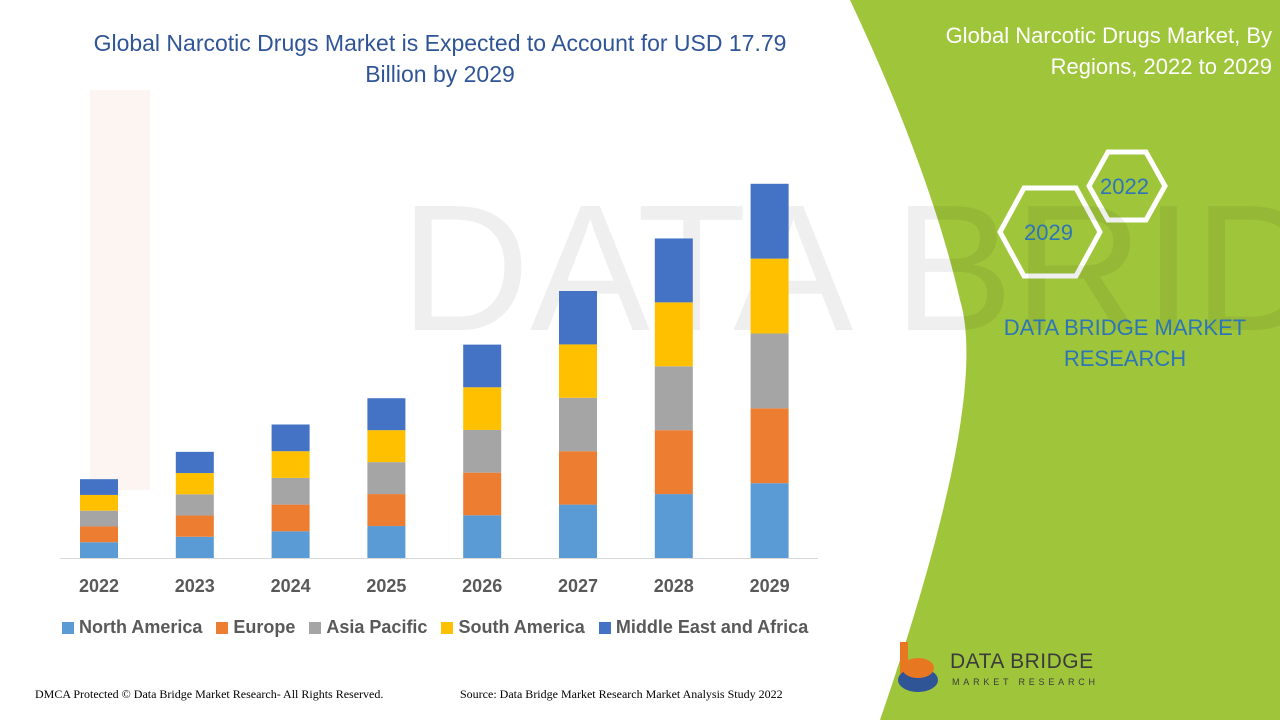 The width and height of the screenshot is (1280, 720). What do you see at coordinates (291, 586) in the screenshot?
I see `x-tick-label: 2024` at bounding box center [291, 586].